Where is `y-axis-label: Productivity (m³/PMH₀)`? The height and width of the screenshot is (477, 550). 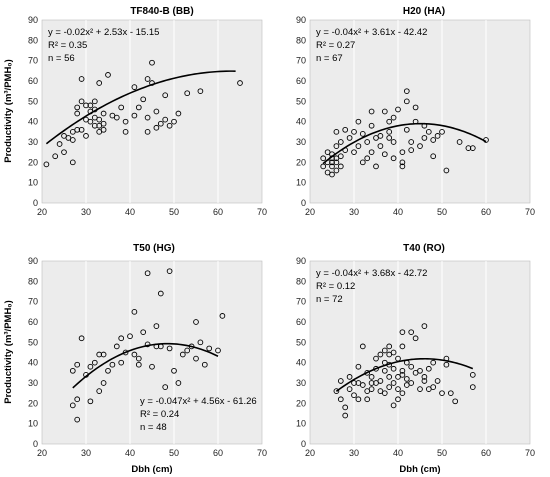 y-axis-label: Productivity (m³/PMH₀) is located at coordinates (8, 352).